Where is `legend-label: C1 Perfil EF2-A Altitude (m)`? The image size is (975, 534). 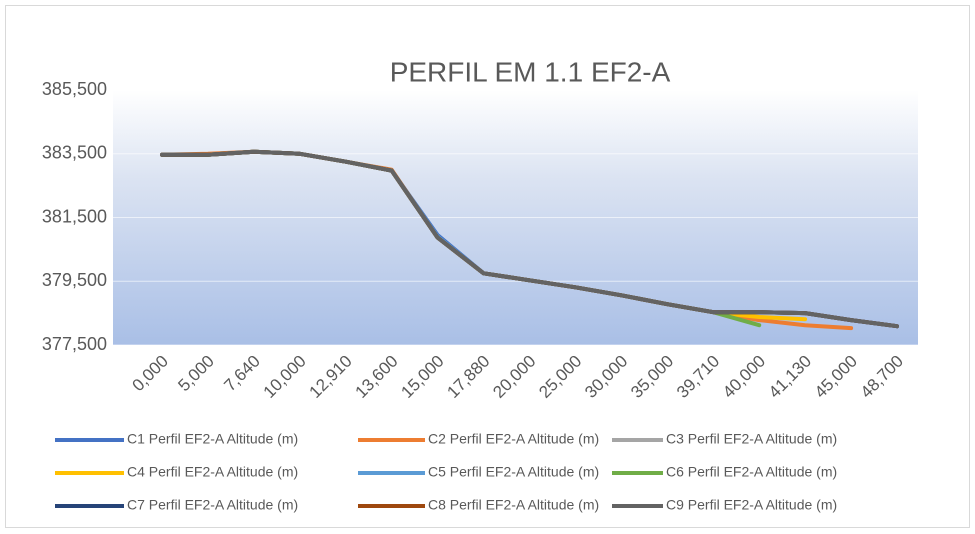
legend-label: C1 Perfil EF2-A Altitude (m) is located at coordinates (212, 439).